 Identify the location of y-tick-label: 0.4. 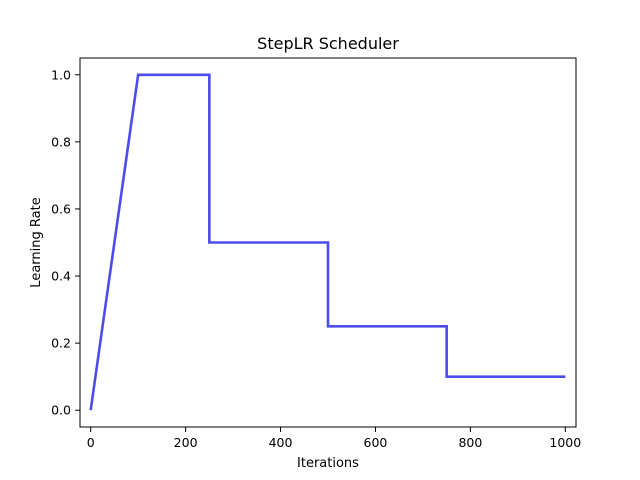
(61, 276).